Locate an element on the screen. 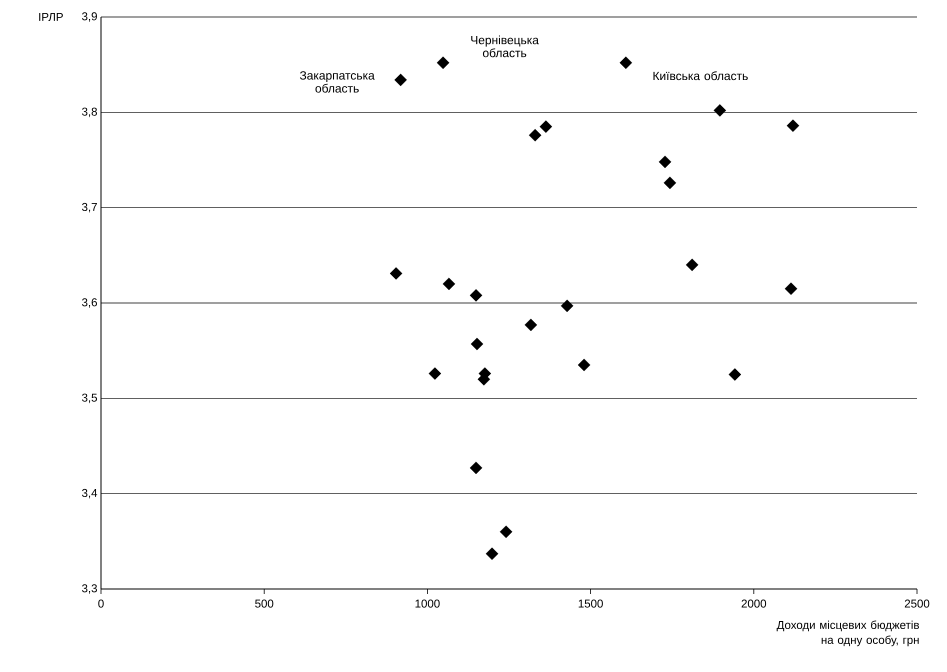  y-tick-label: 3,4 is located at coordinates (90, 493).